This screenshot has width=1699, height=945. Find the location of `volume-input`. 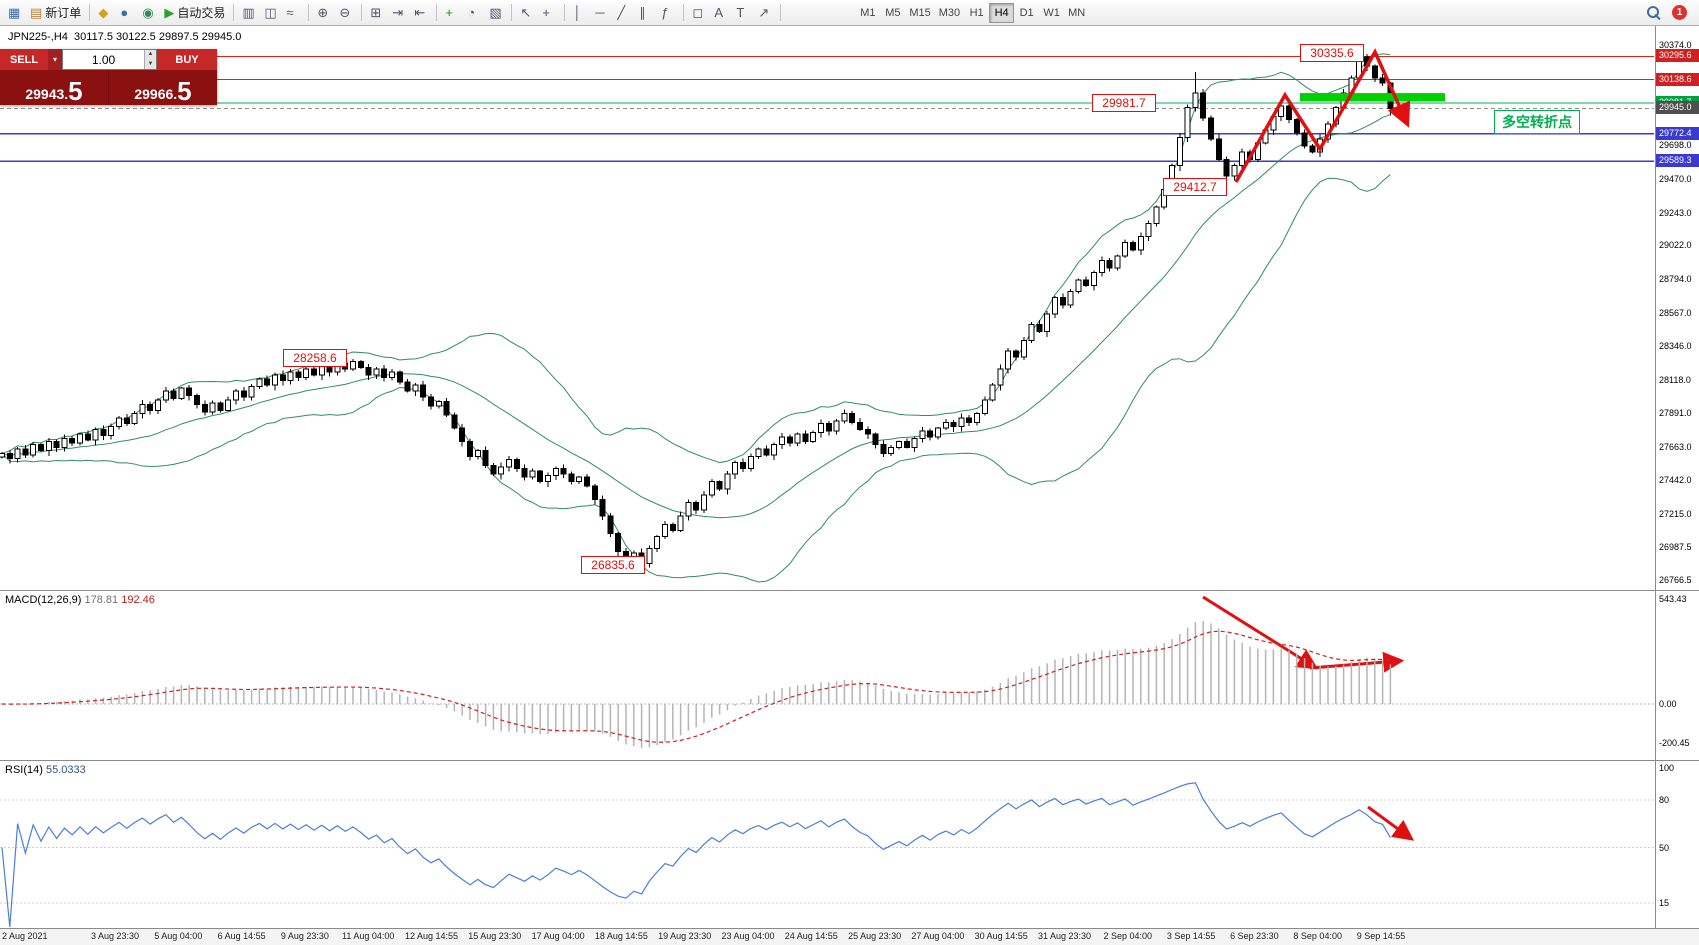

volume-input is located at coordinates (109, 59).